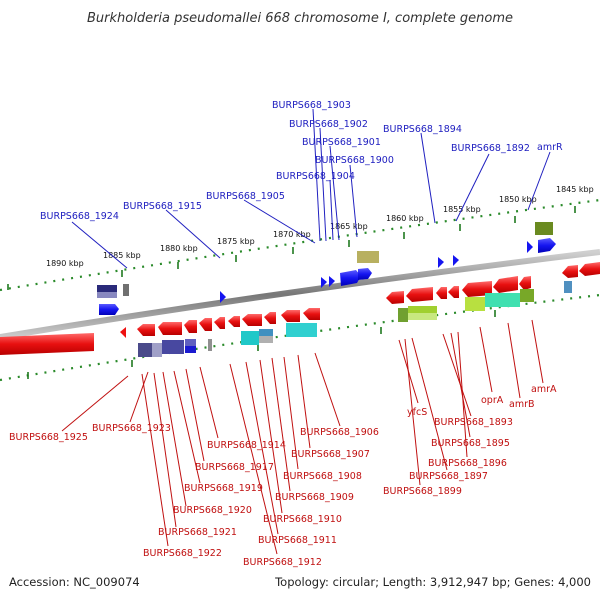  Describe the element at coordinates (328, 124) in the screenshot. I see `gene-label: BURPS668_1902` at that location.